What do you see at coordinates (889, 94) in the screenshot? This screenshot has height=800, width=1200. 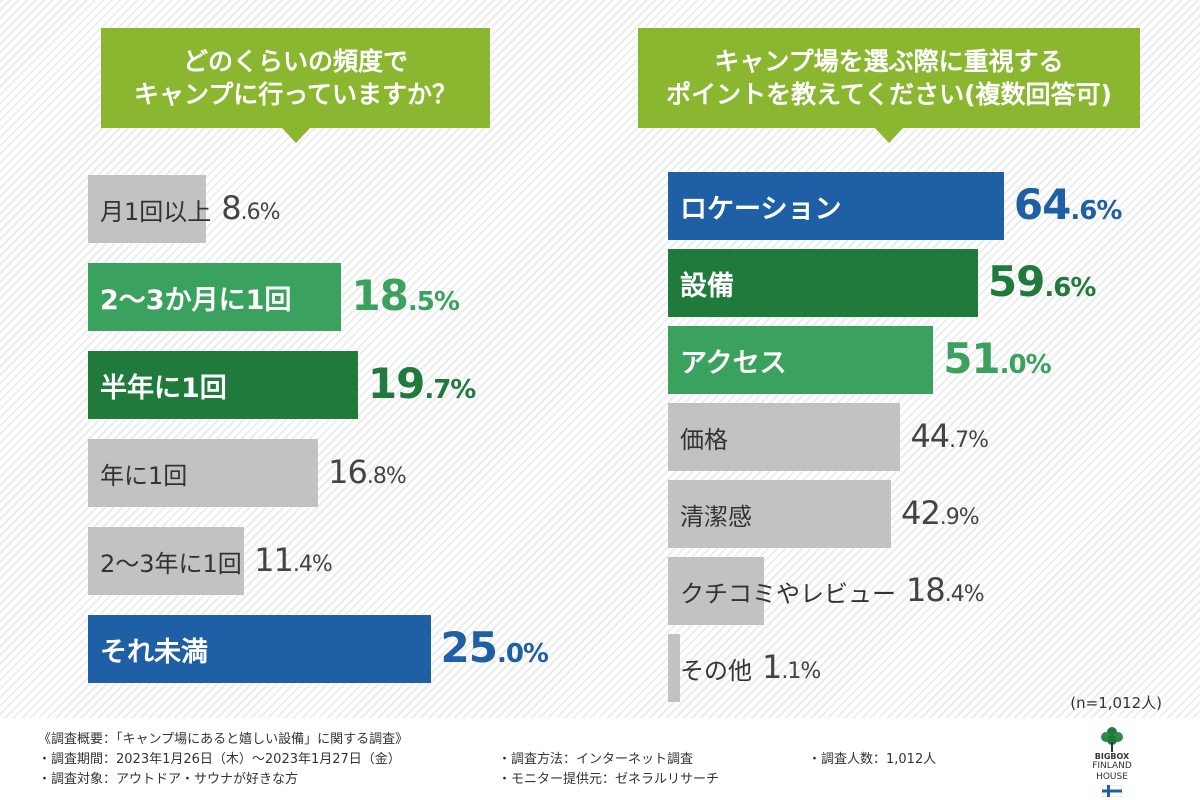 I see `priority-question-line-2: ポイントを教えてください(複数回答可)` at bounding box center [889, 94].